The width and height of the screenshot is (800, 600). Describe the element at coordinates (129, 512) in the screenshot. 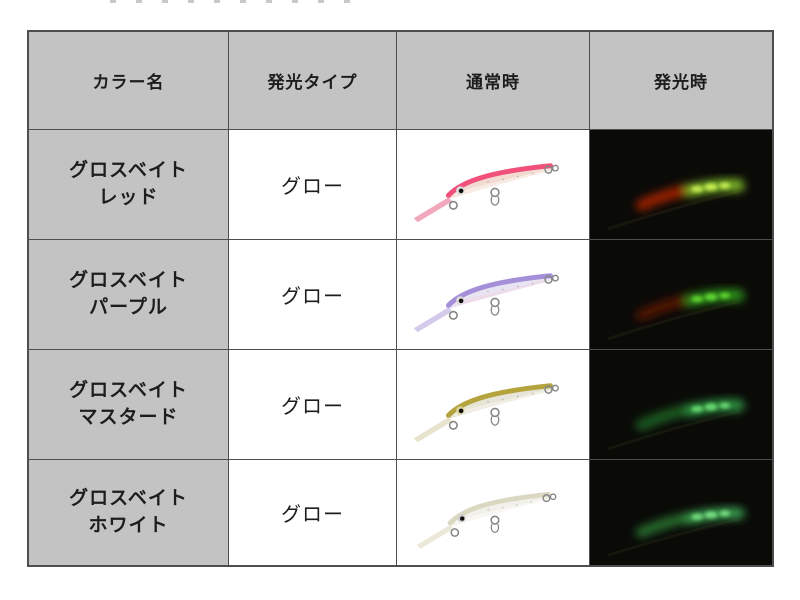

I see `color-name-cell-white: グロスベイト ホワイト` at that location.